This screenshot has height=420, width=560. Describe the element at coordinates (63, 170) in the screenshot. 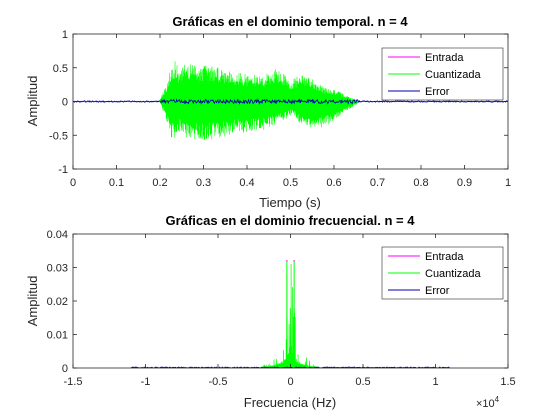

I see `time-y-tick-label: -1` at that location.